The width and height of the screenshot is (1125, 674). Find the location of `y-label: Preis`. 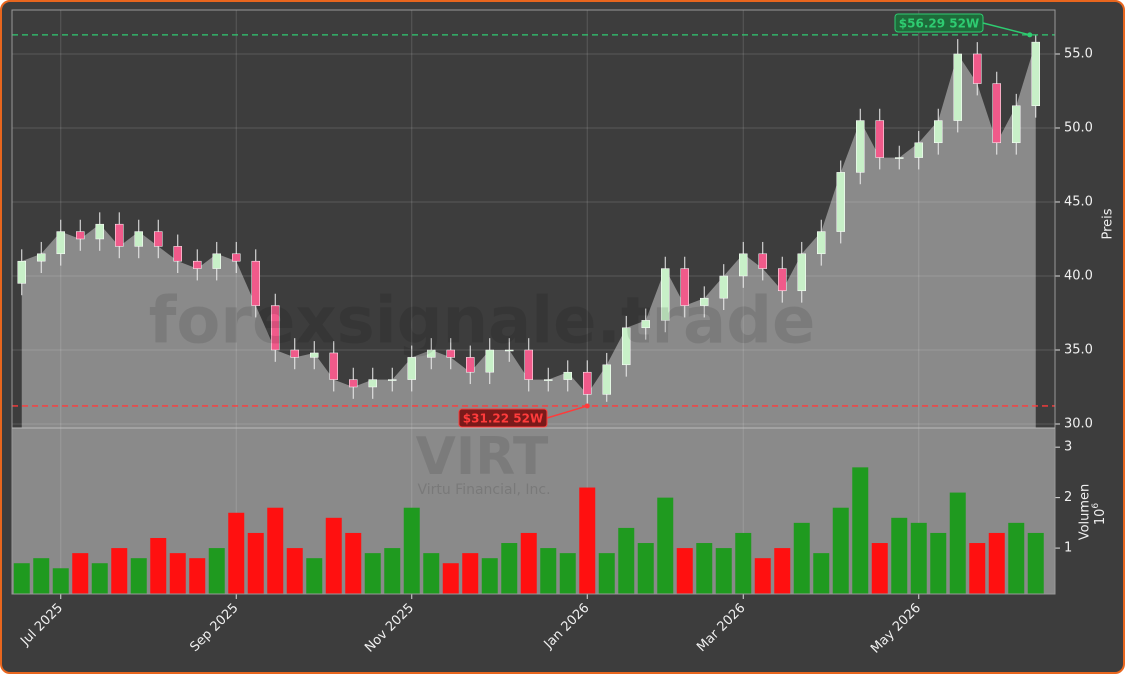

y-label: Preis is located at coordinates (1108, 223).